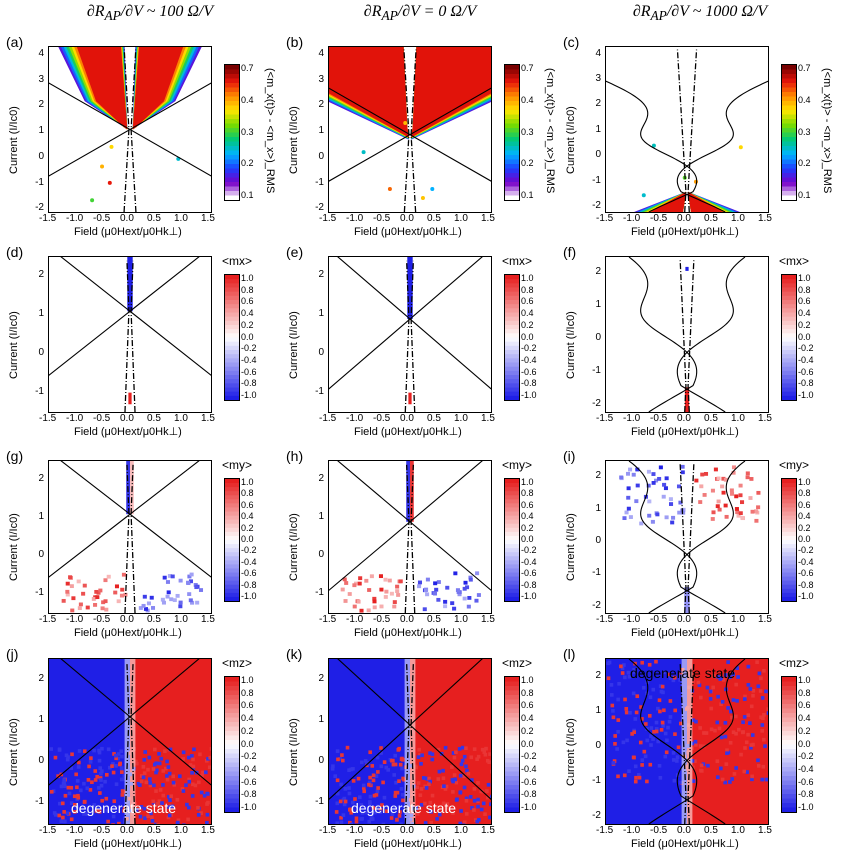 This screenshot has height=865, width=850. Describe the element at coordinates (595, 79) in the screenshot. I see `y-tick-label: 3` at that location.